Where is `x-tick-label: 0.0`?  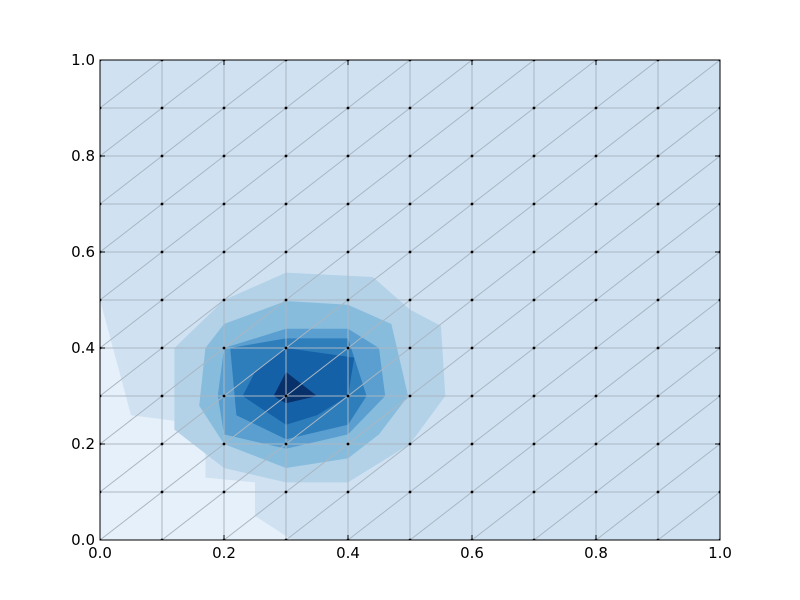 x-tick-label: 0.0 is located at coordinates (100, 553).